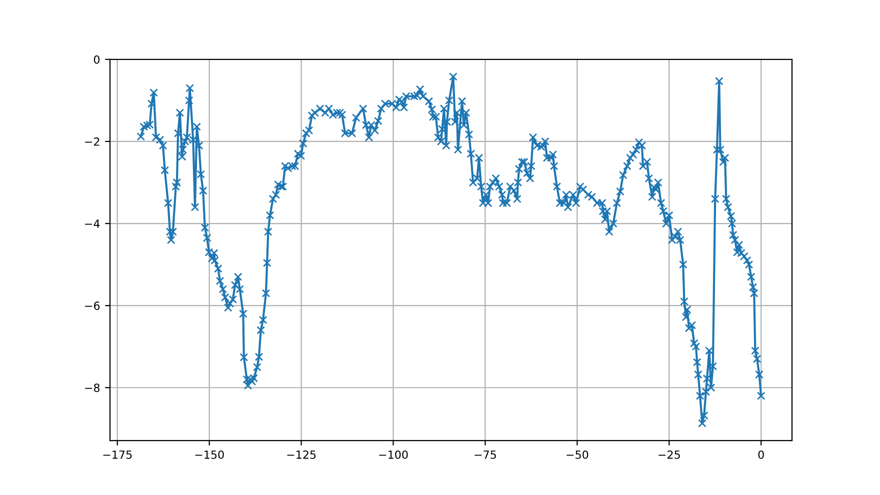 This screenshot has height=495, width=880. Describe the element at coordinates (669, 454) in the screenshot. I see `x-tick-label: −25` at that location.